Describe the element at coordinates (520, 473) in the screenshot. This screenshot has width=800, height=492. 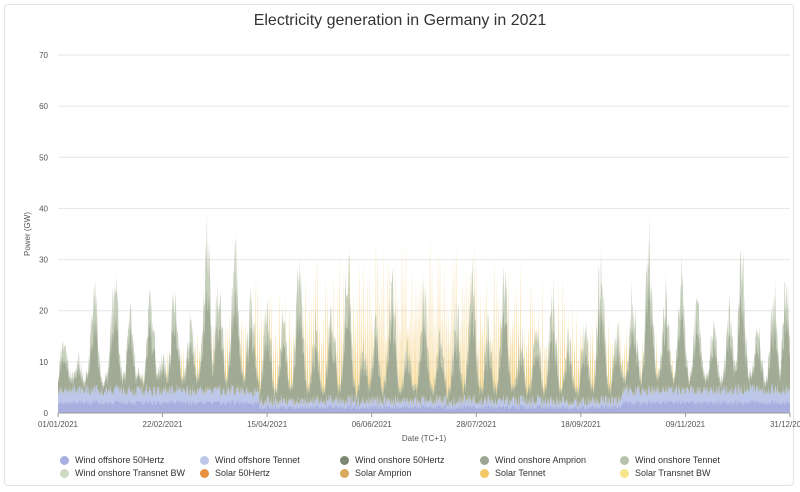
I see `legend-label: Solar Tennet` at that location.